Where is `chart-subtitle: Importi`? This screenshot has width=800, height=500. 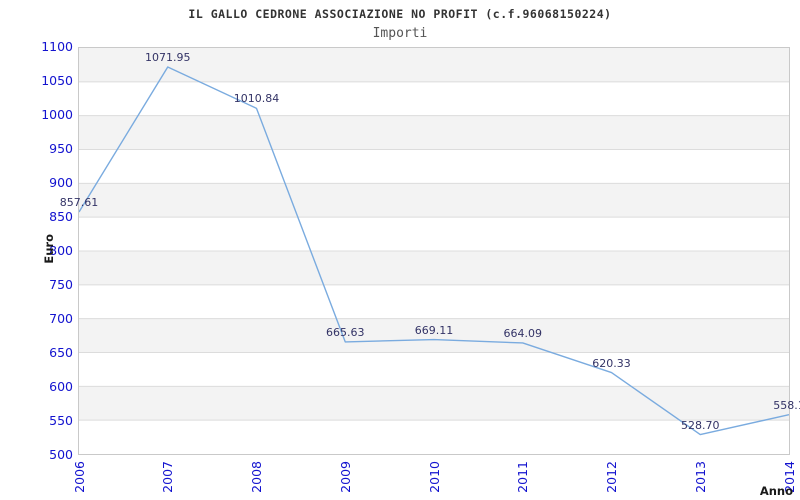 chart-subtitle: Importi is located at coordinates (400, 33).